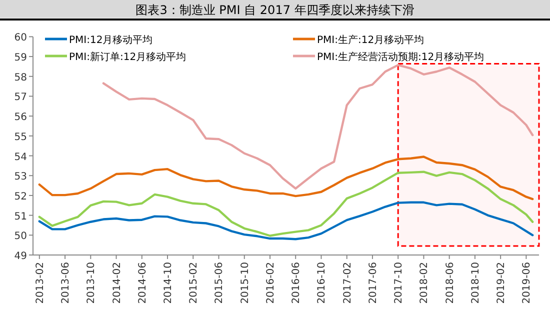  Describe the element at coordinates (399, 283) in the screenshot. I see `x-tick-label: 2017-10` at that location.